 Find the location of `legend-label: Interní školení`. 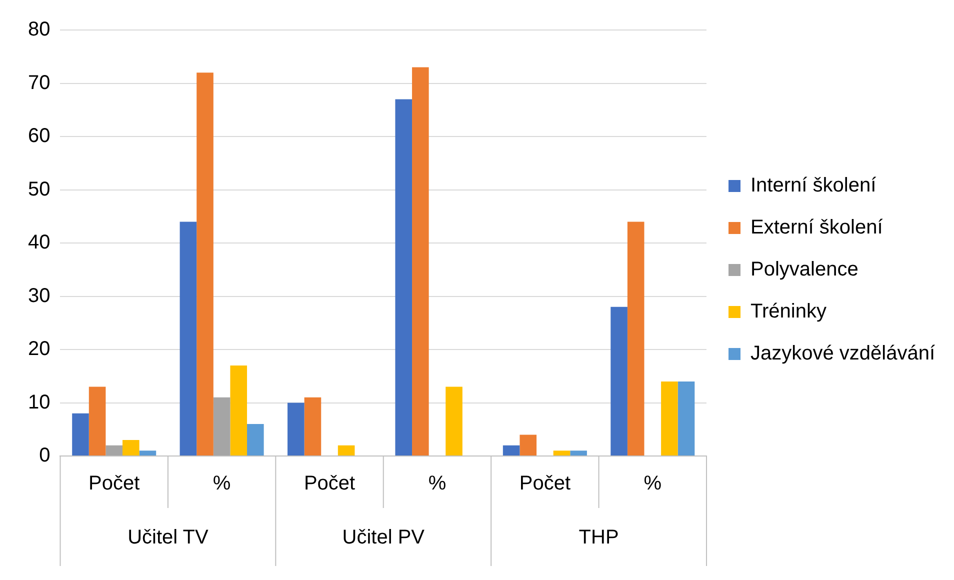

legend-label: Interní školení is located at coordinates (813, 185).